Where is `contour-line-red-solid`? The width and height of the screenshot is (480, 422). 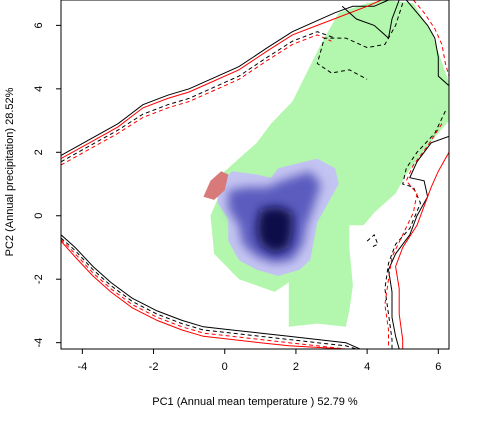
contour-line-red-solid is located at coordinates (422, 250).